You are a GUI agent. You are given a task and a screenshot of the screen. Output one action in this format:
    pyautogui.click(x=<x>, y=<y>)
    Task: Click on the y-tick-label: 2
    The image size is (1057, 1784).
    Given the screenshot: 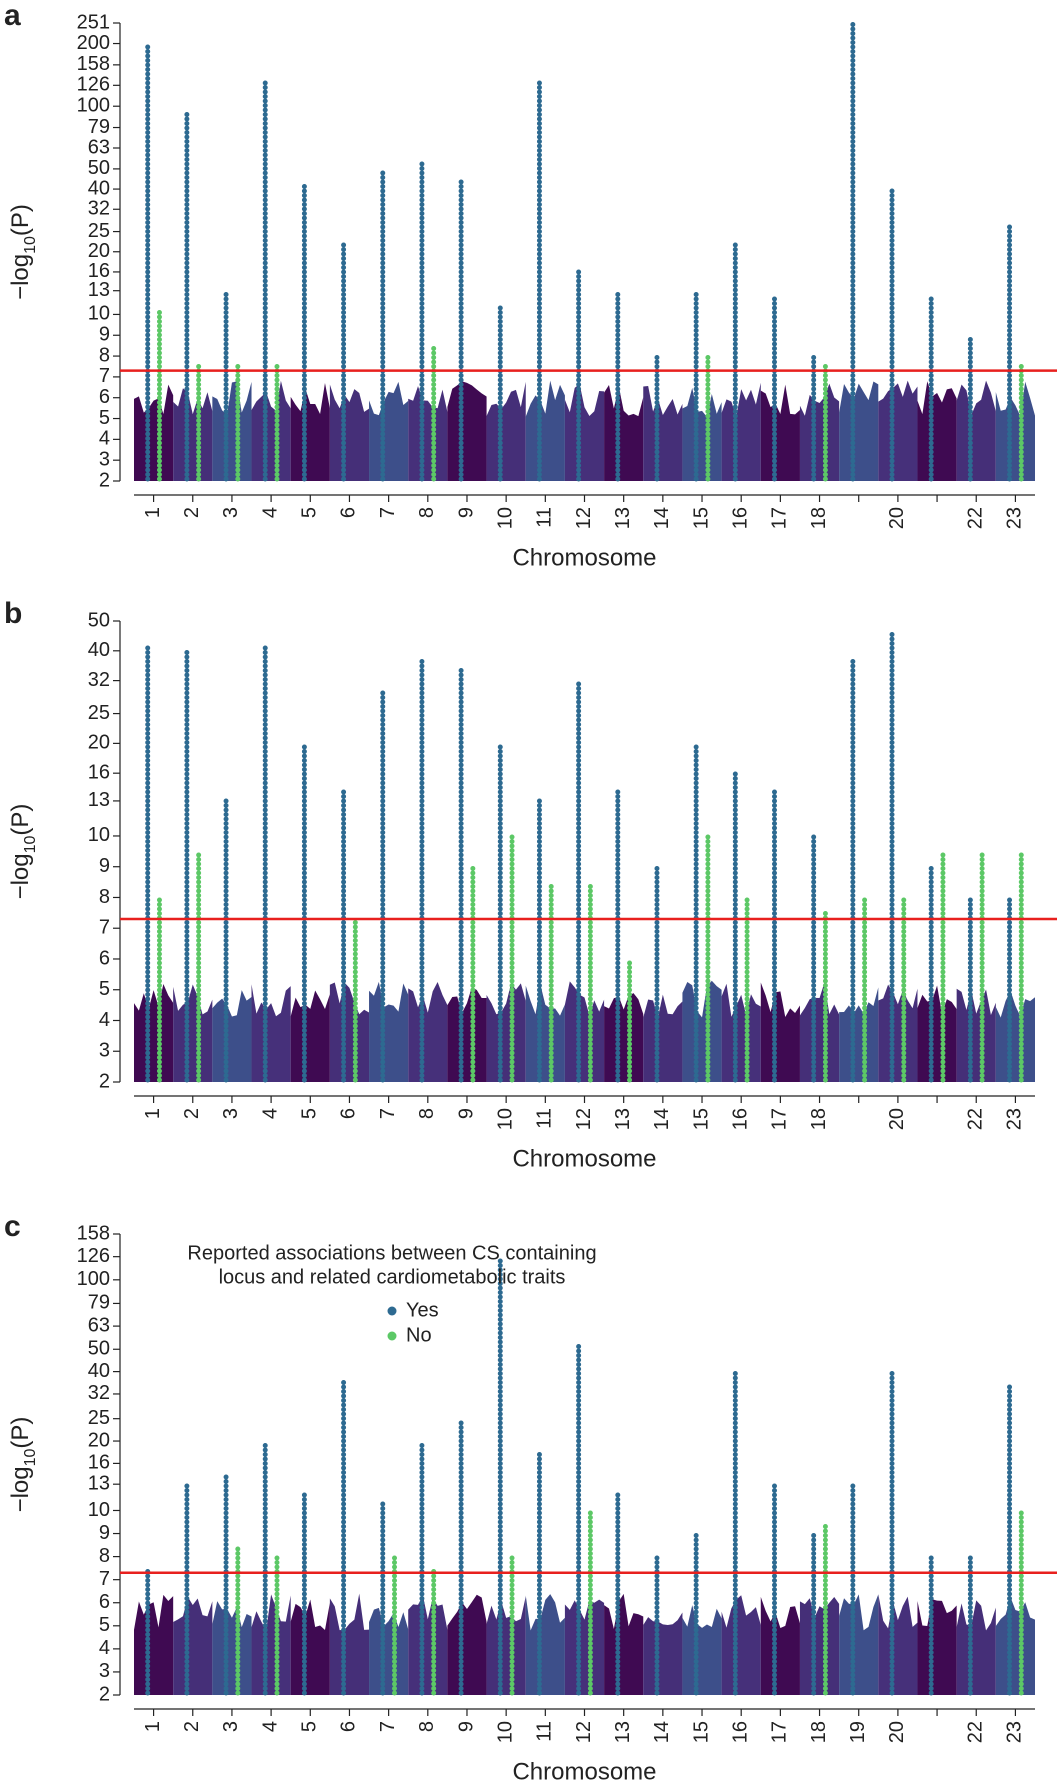 What is the action you would take?
    pyautogui.click(x=104, y=480)
    